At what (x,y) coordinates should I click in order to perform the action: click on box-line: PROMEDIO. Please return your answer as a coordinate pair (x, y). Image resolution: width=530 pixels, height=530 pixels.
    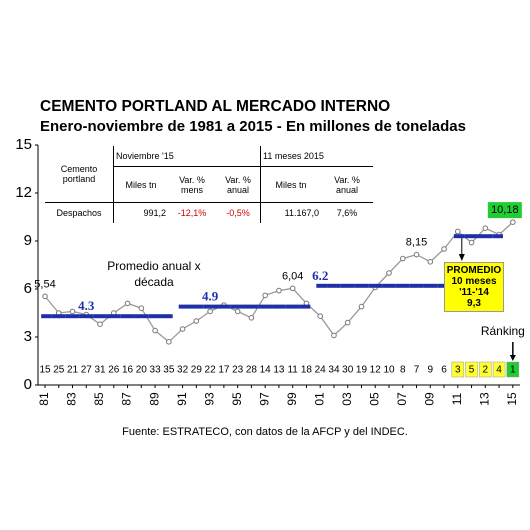
    Looking at the image, I should click on (474, 270).